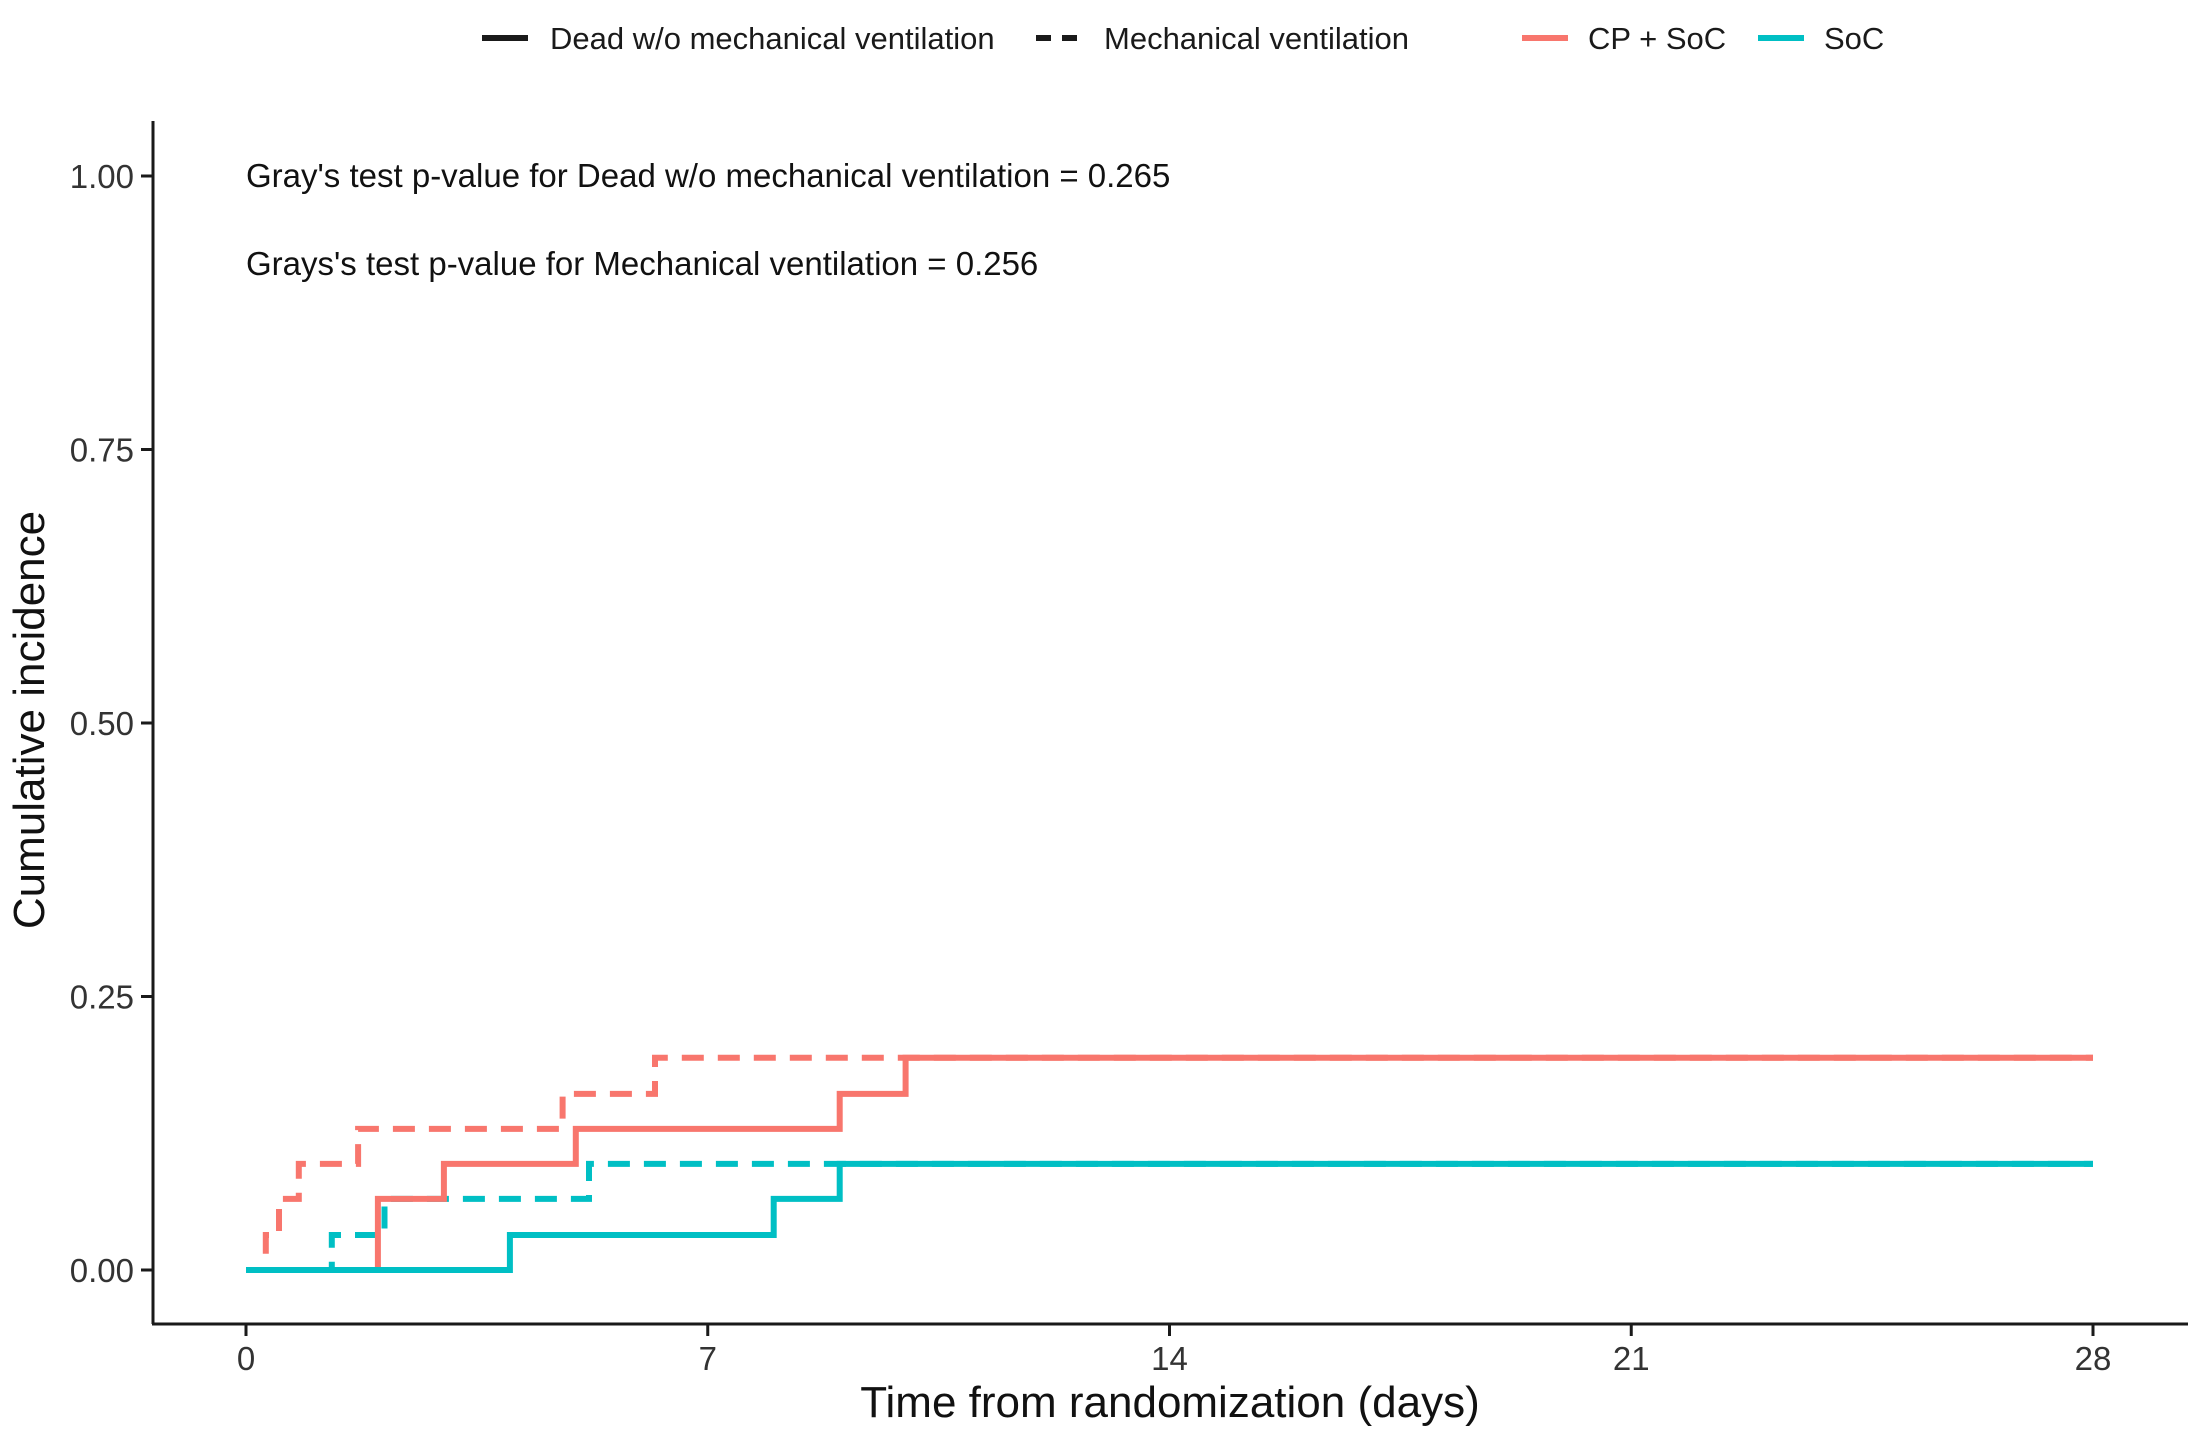 The height and width of the screenshot is (1434, 2195). I want to click on series-line-cp-soc-dead-w-o-mechanical-ventilation, so click(1169, 1163).